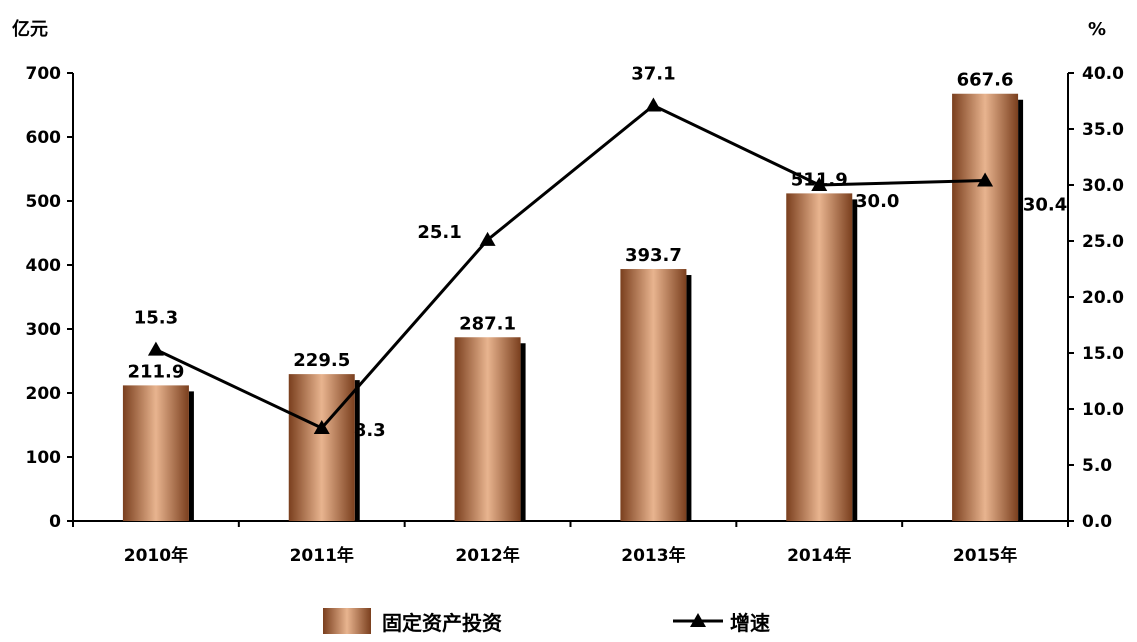 This screenshot has height=642, width=1137. I want to click on right-tick-label: 20.0, so click(1103, 298).